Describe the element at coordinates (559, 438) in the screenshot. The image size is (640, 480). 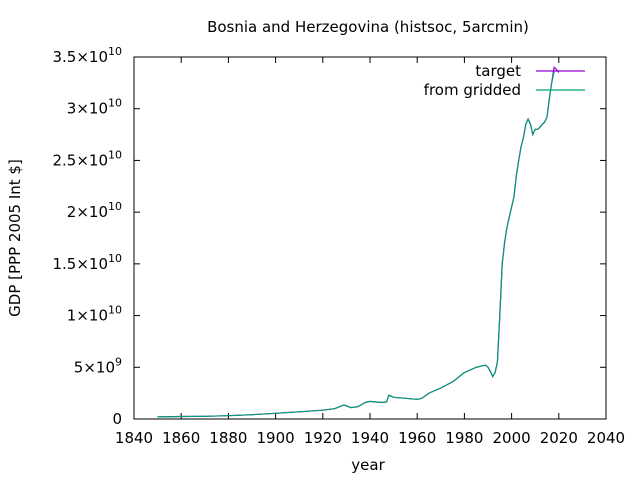
I see `x-tick-label: 2020` at that location.